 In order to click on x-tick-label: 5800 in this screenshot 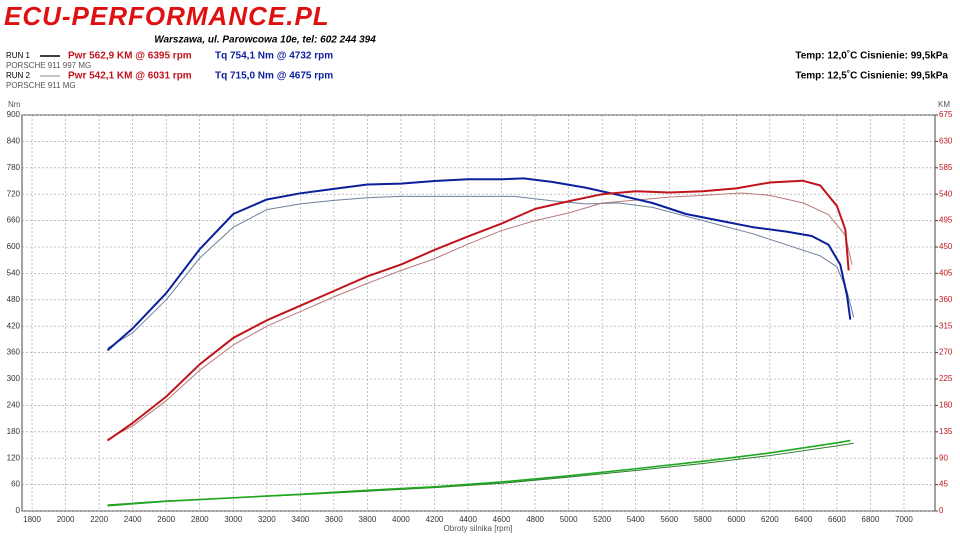, I will do `click(703, 519)`.